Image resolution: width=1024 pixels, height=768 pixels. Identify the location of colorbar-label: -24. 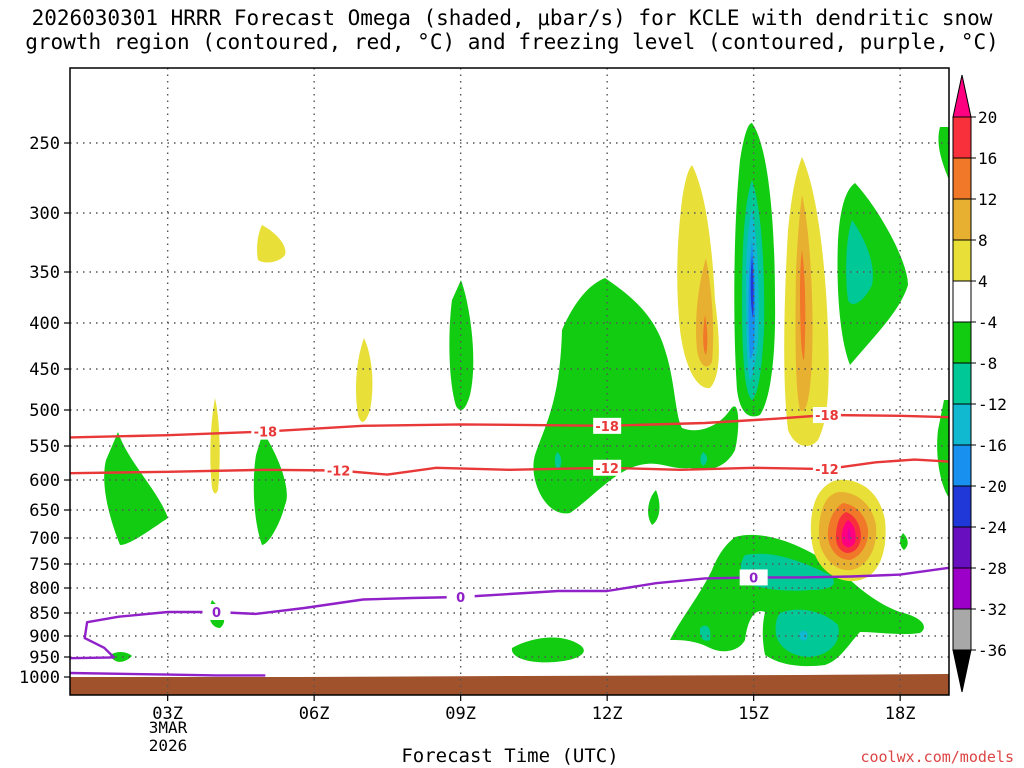
(992, 527).